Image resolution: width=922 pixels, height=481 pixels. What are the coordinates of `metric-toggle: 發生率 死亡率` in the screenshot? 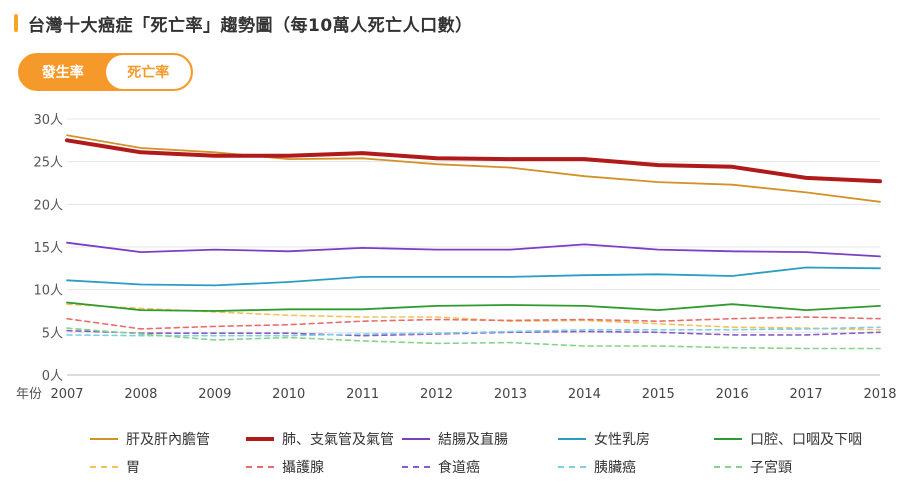 It's located at (105, 72).